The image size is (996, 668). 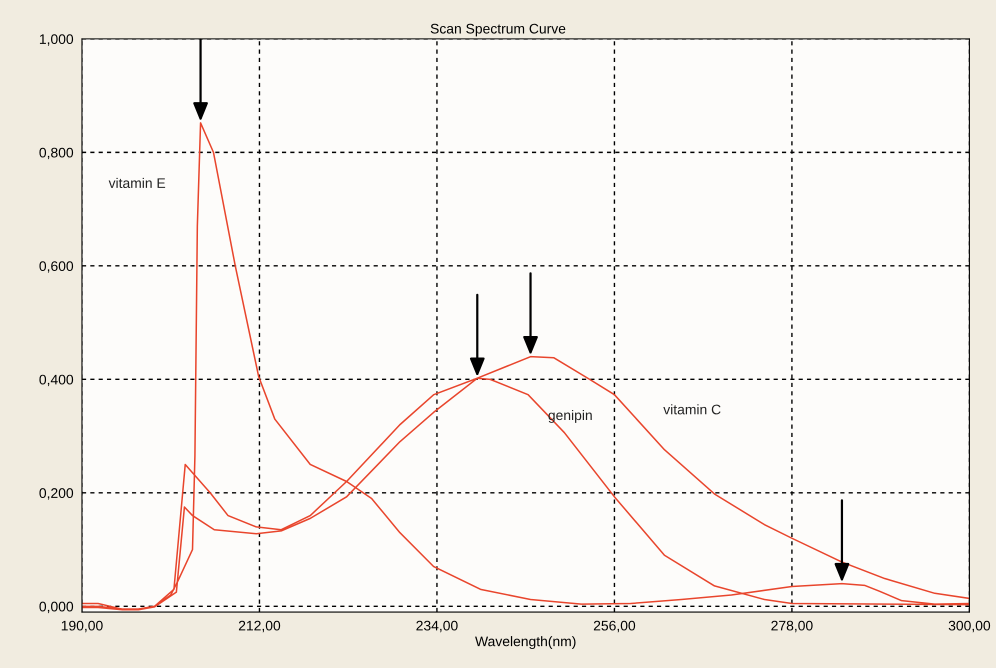 What do you see at coordinates (570, 416) in the screenshot?
I see `series-label: genipin` at bounding box center [570, 416].